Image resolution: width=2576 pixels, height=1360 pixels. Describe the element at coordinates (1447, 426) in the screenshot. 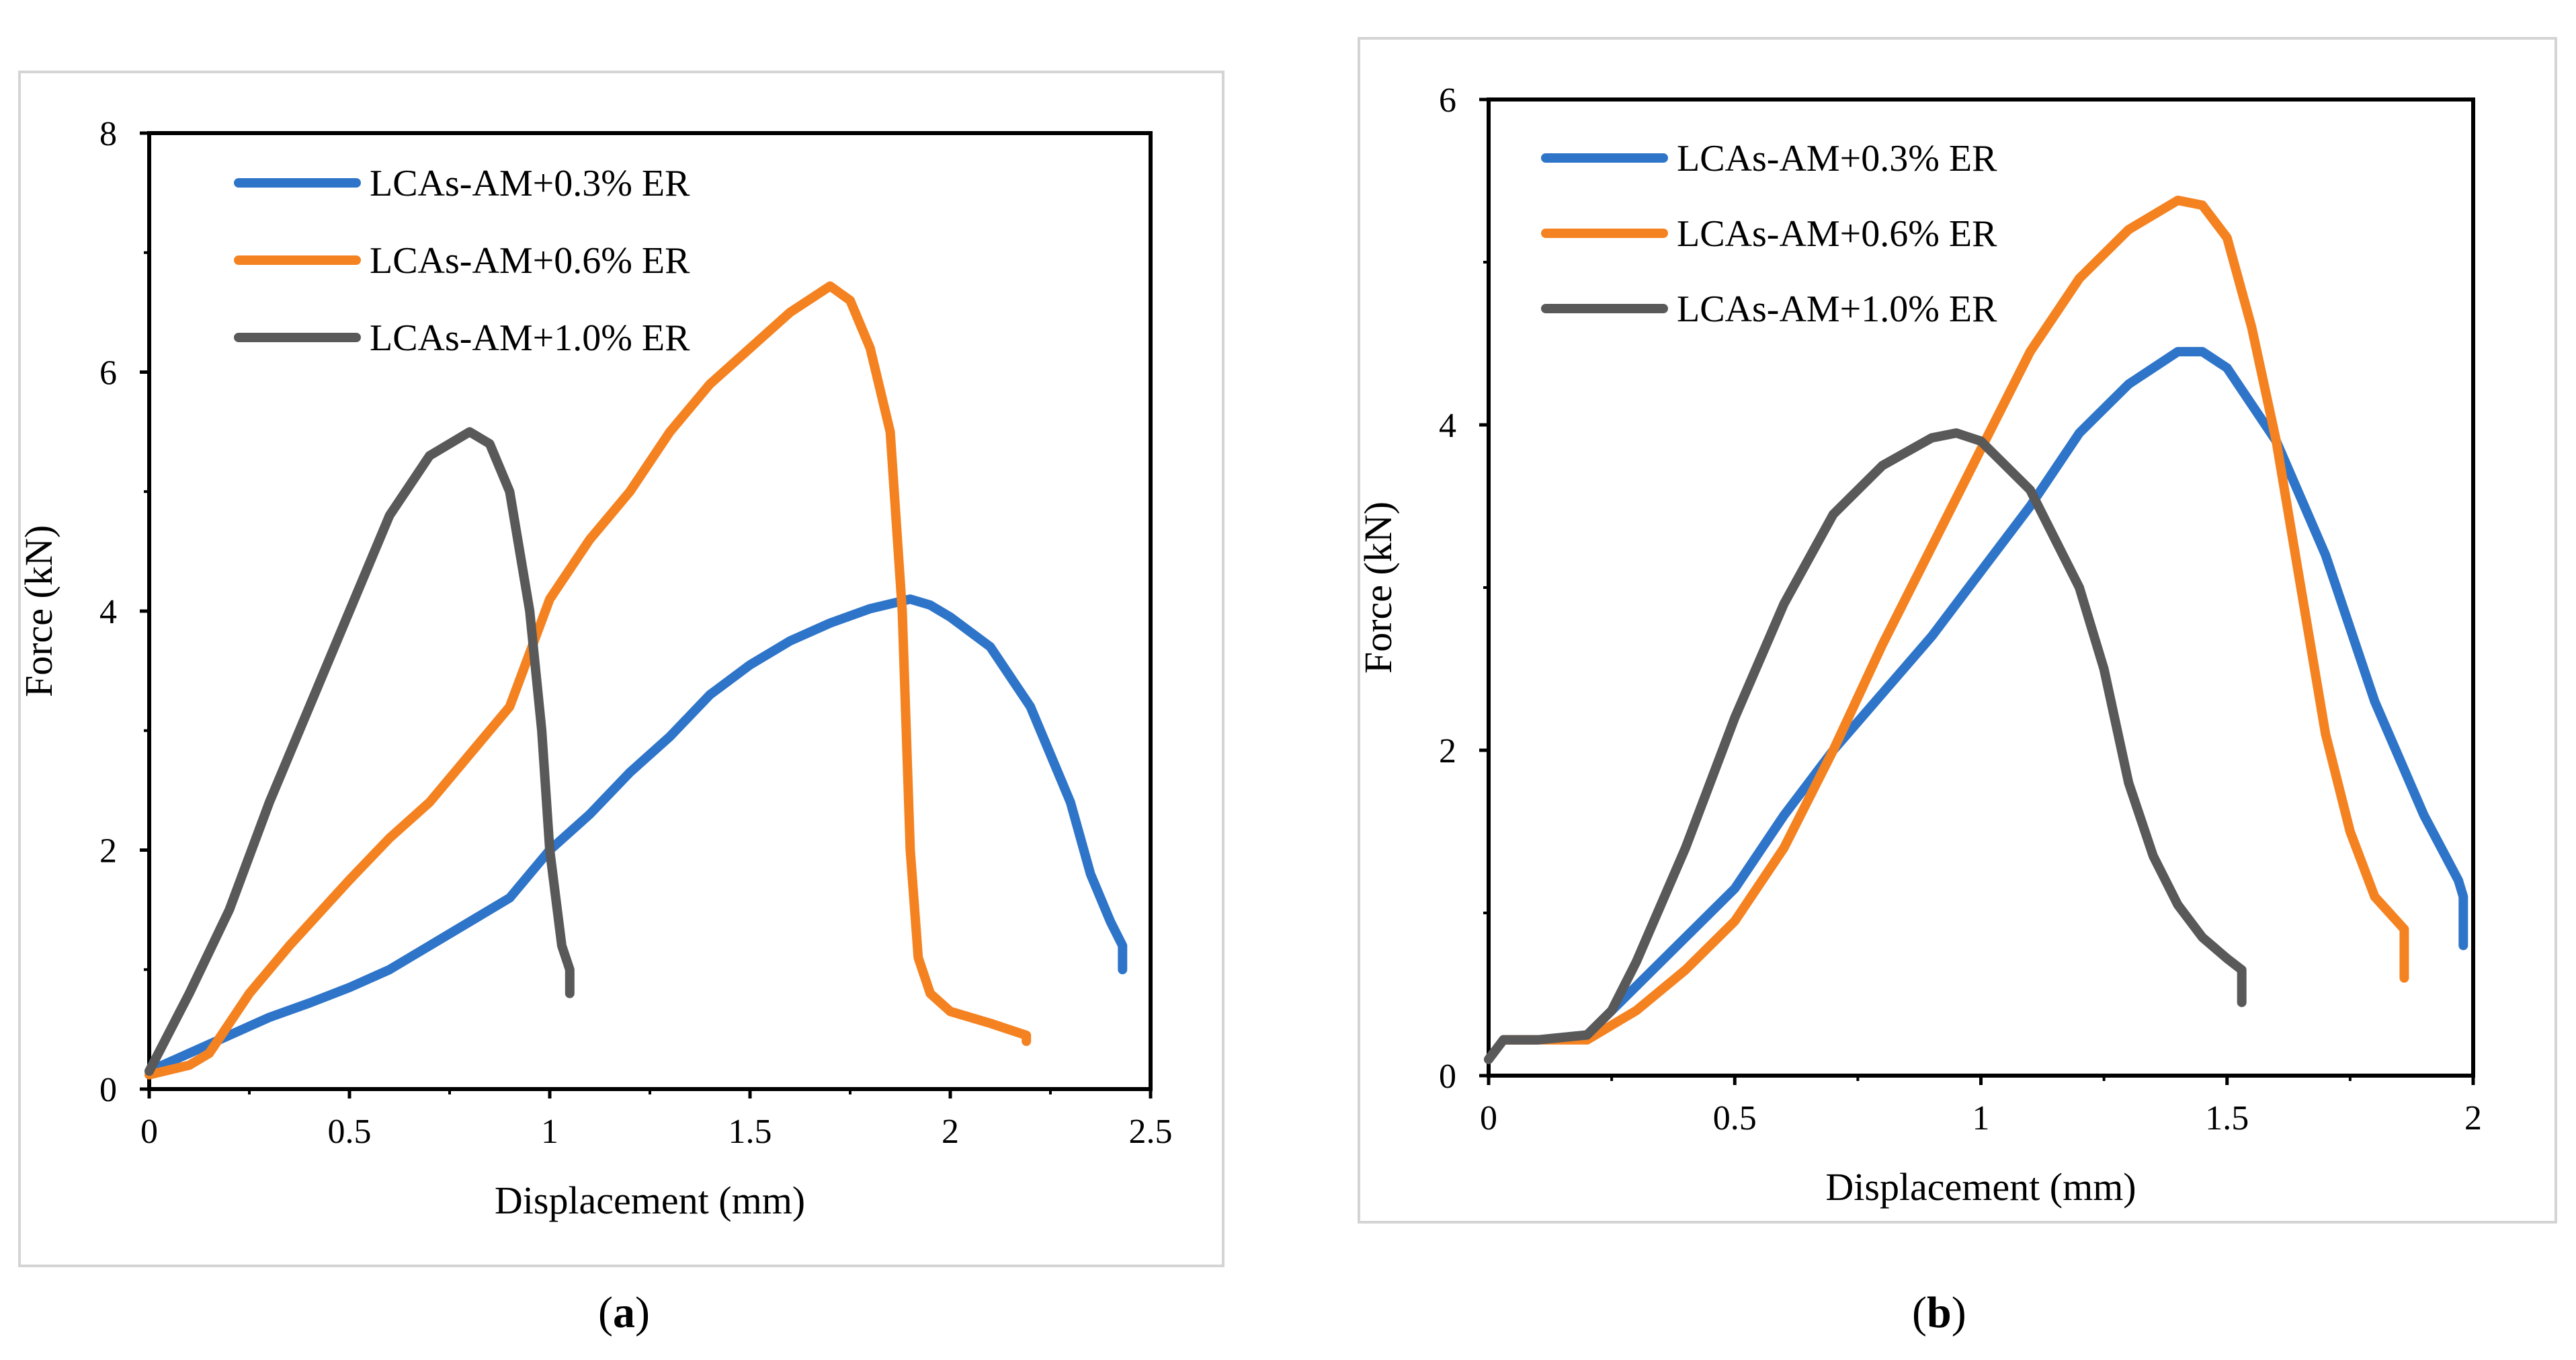

I see `y-tick-label-b-2: 4` at that location.